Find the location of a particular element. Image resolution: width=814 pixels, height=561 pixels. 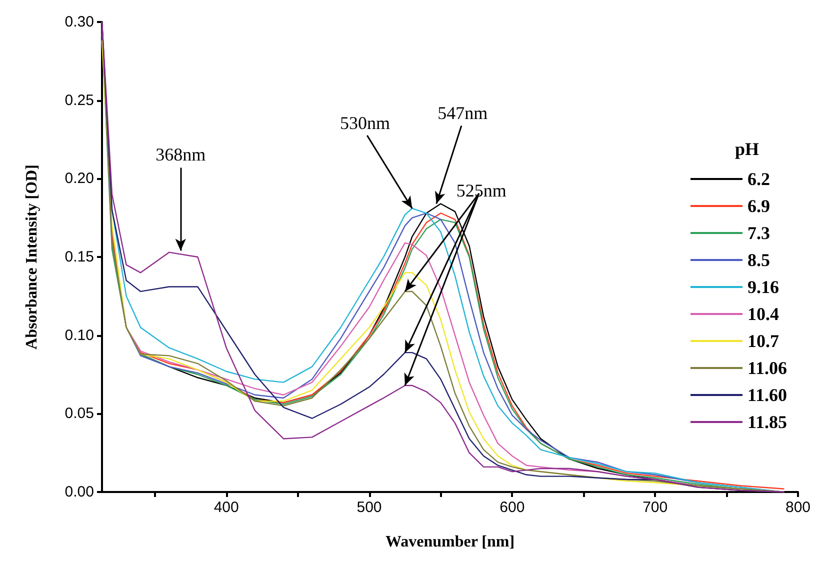

y-tick-label: 0.30 is located at coordinates (79, 22).